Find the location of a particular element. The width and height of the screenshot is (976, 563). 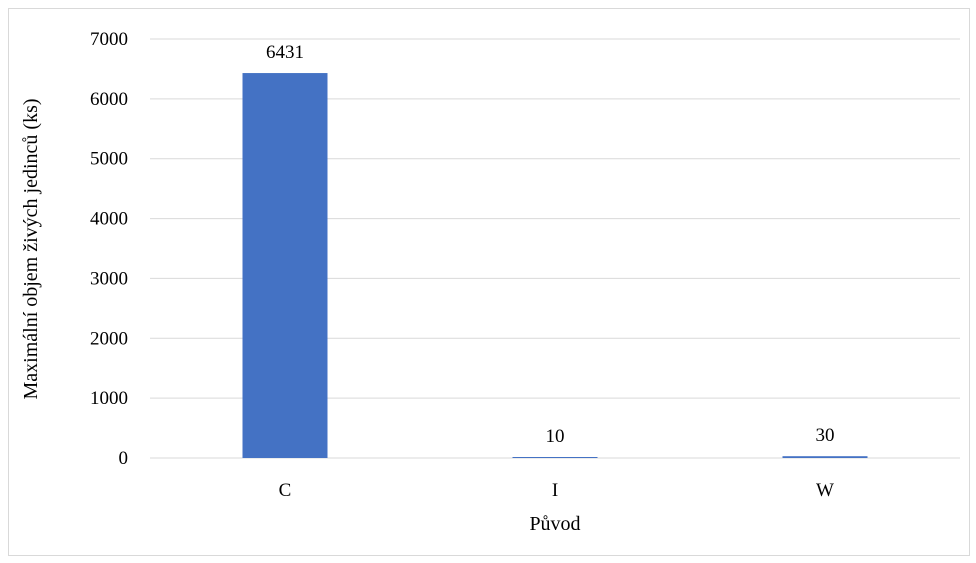

y-axis-ticks: 0 1000 2000 3000 4000 5000 6000 7000 is located at coordinates (109, 249).